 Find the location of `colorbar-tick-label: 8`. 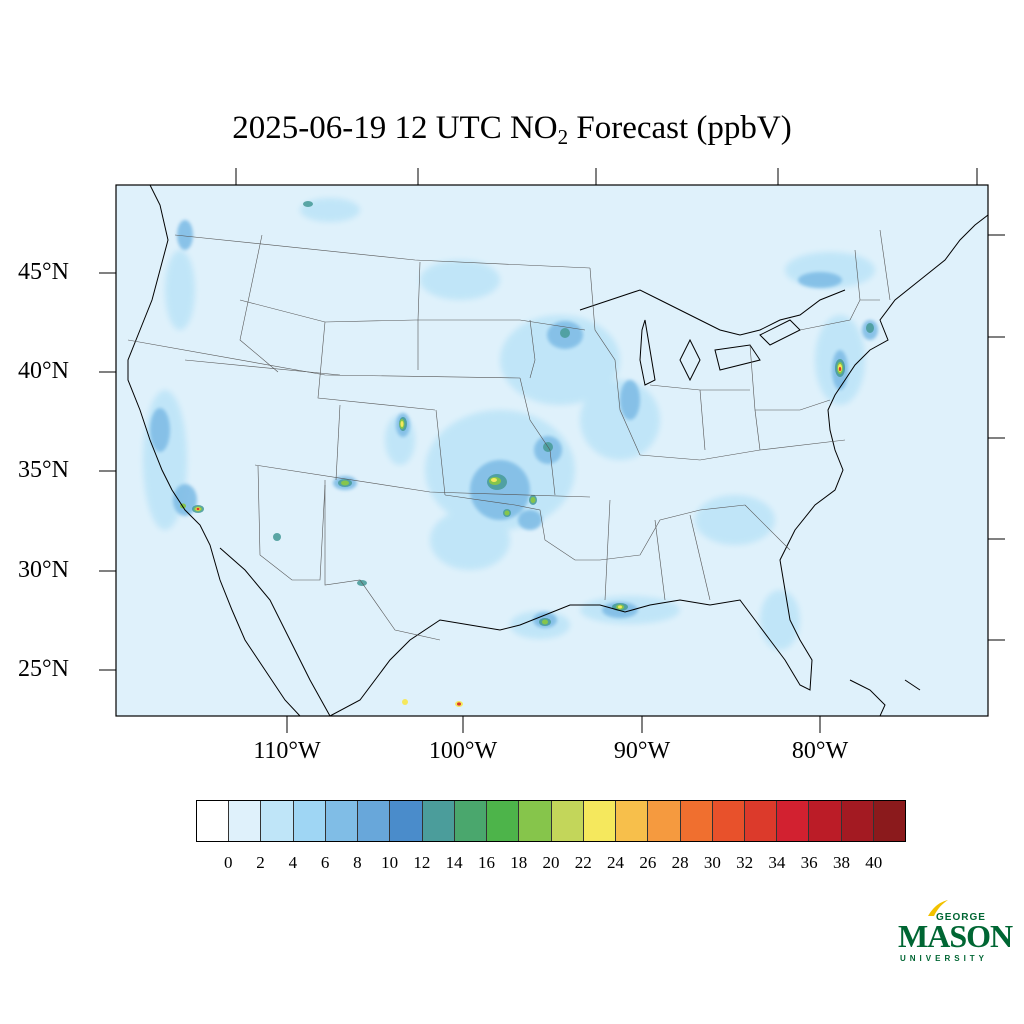

colorbar-tick-label: 8 is located at coordinates (357, 862).